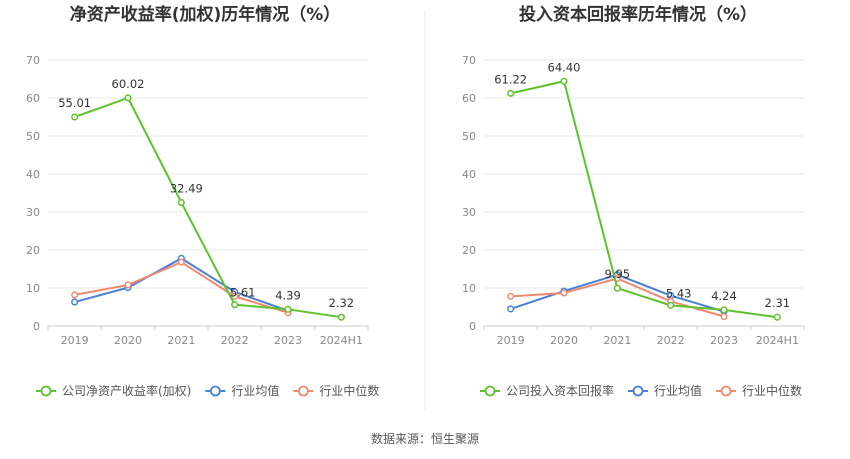 The height and width of the screenshot is (459, 850). I want to click on legend-label: 公司净资产收益率(加权), so click(126, 390).